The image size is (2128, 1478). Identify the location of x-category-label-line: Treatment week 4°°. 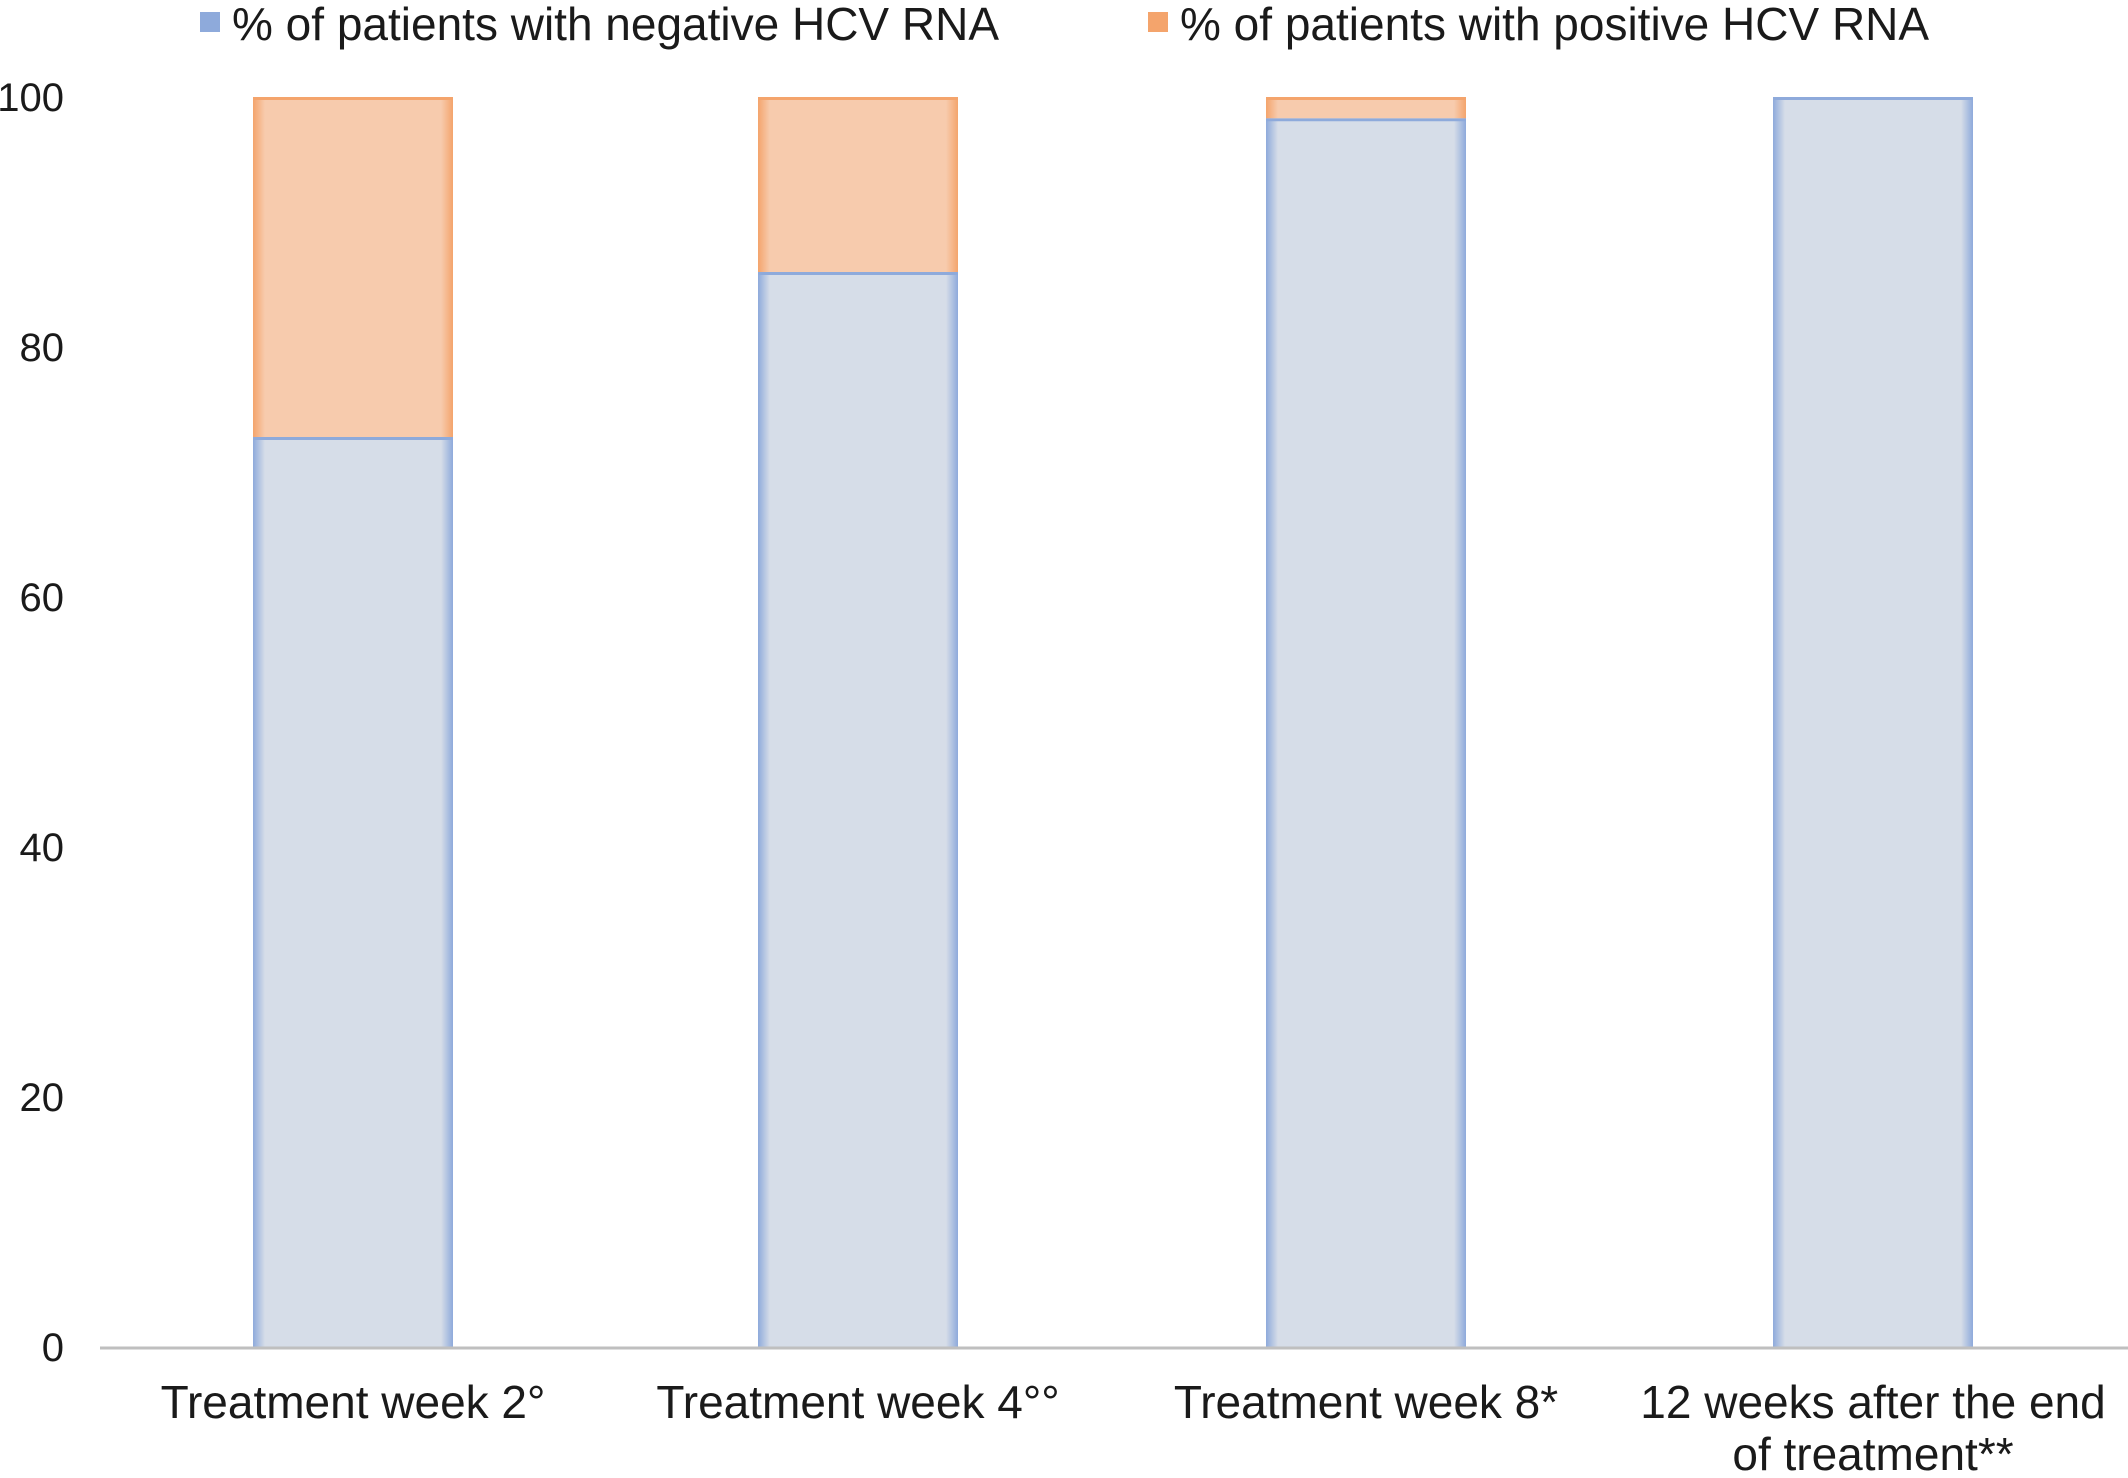
(857, 1402).